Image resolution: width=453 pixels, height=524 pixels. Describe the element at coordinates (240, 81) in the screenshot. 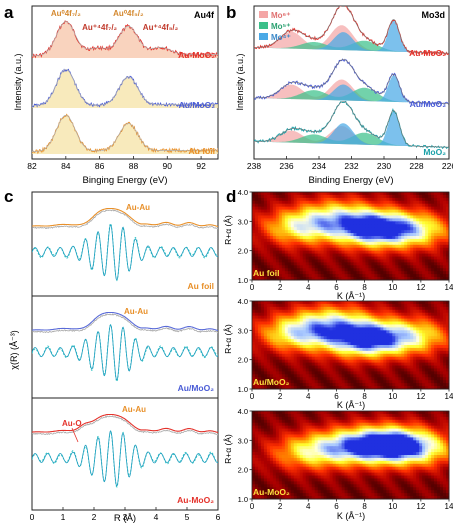

I see `panel-b-ylabel: Intensity (a.u.)` at that location.